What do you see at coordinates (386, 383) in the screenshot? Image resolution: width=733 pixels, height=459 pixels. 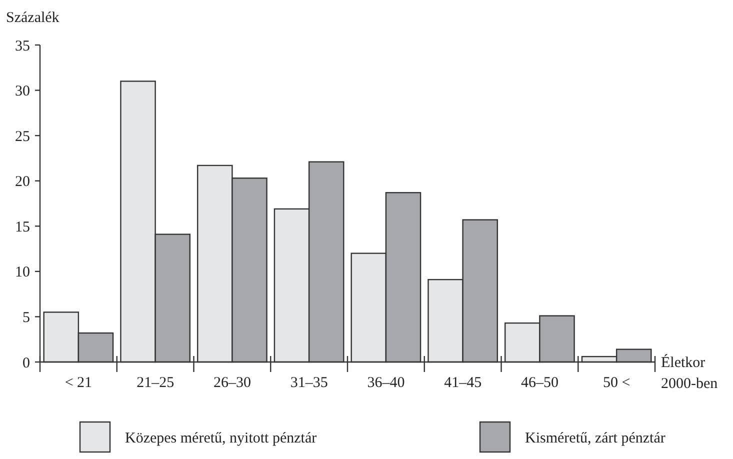 I see `x-tick-label: 36–40` at bounding box center [386, 383].